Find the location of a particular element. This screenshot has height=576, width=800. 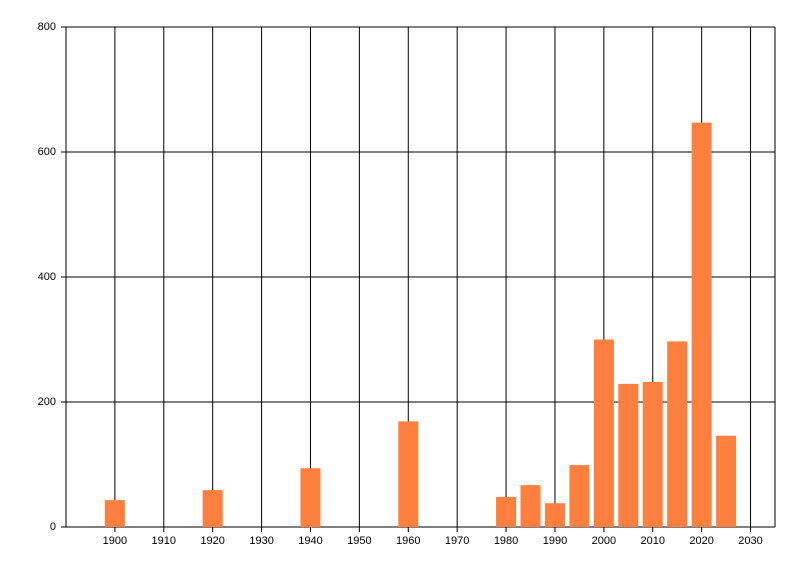

x-tick-label: 1910 is located at coordinates (164, 541).